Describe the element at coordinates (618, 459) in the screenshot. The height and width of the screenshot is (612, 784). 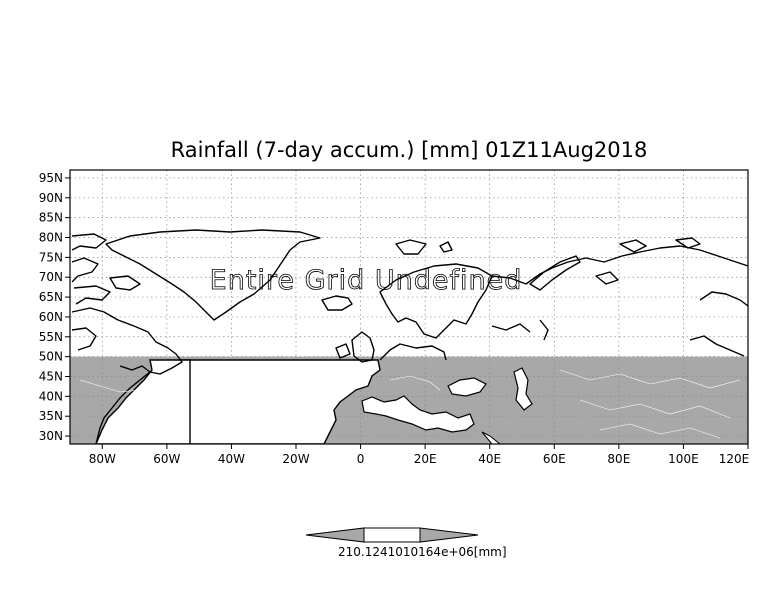
I see `lon-tick-label: 80E` at that location.